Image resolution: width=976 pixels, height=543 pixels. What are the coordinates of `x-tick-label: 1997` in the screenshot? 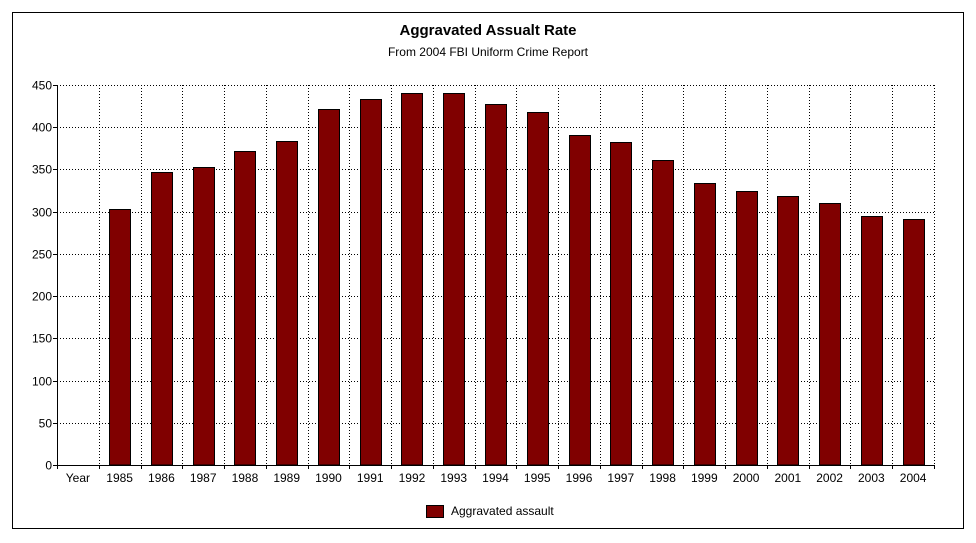 It's located at (620, 478).